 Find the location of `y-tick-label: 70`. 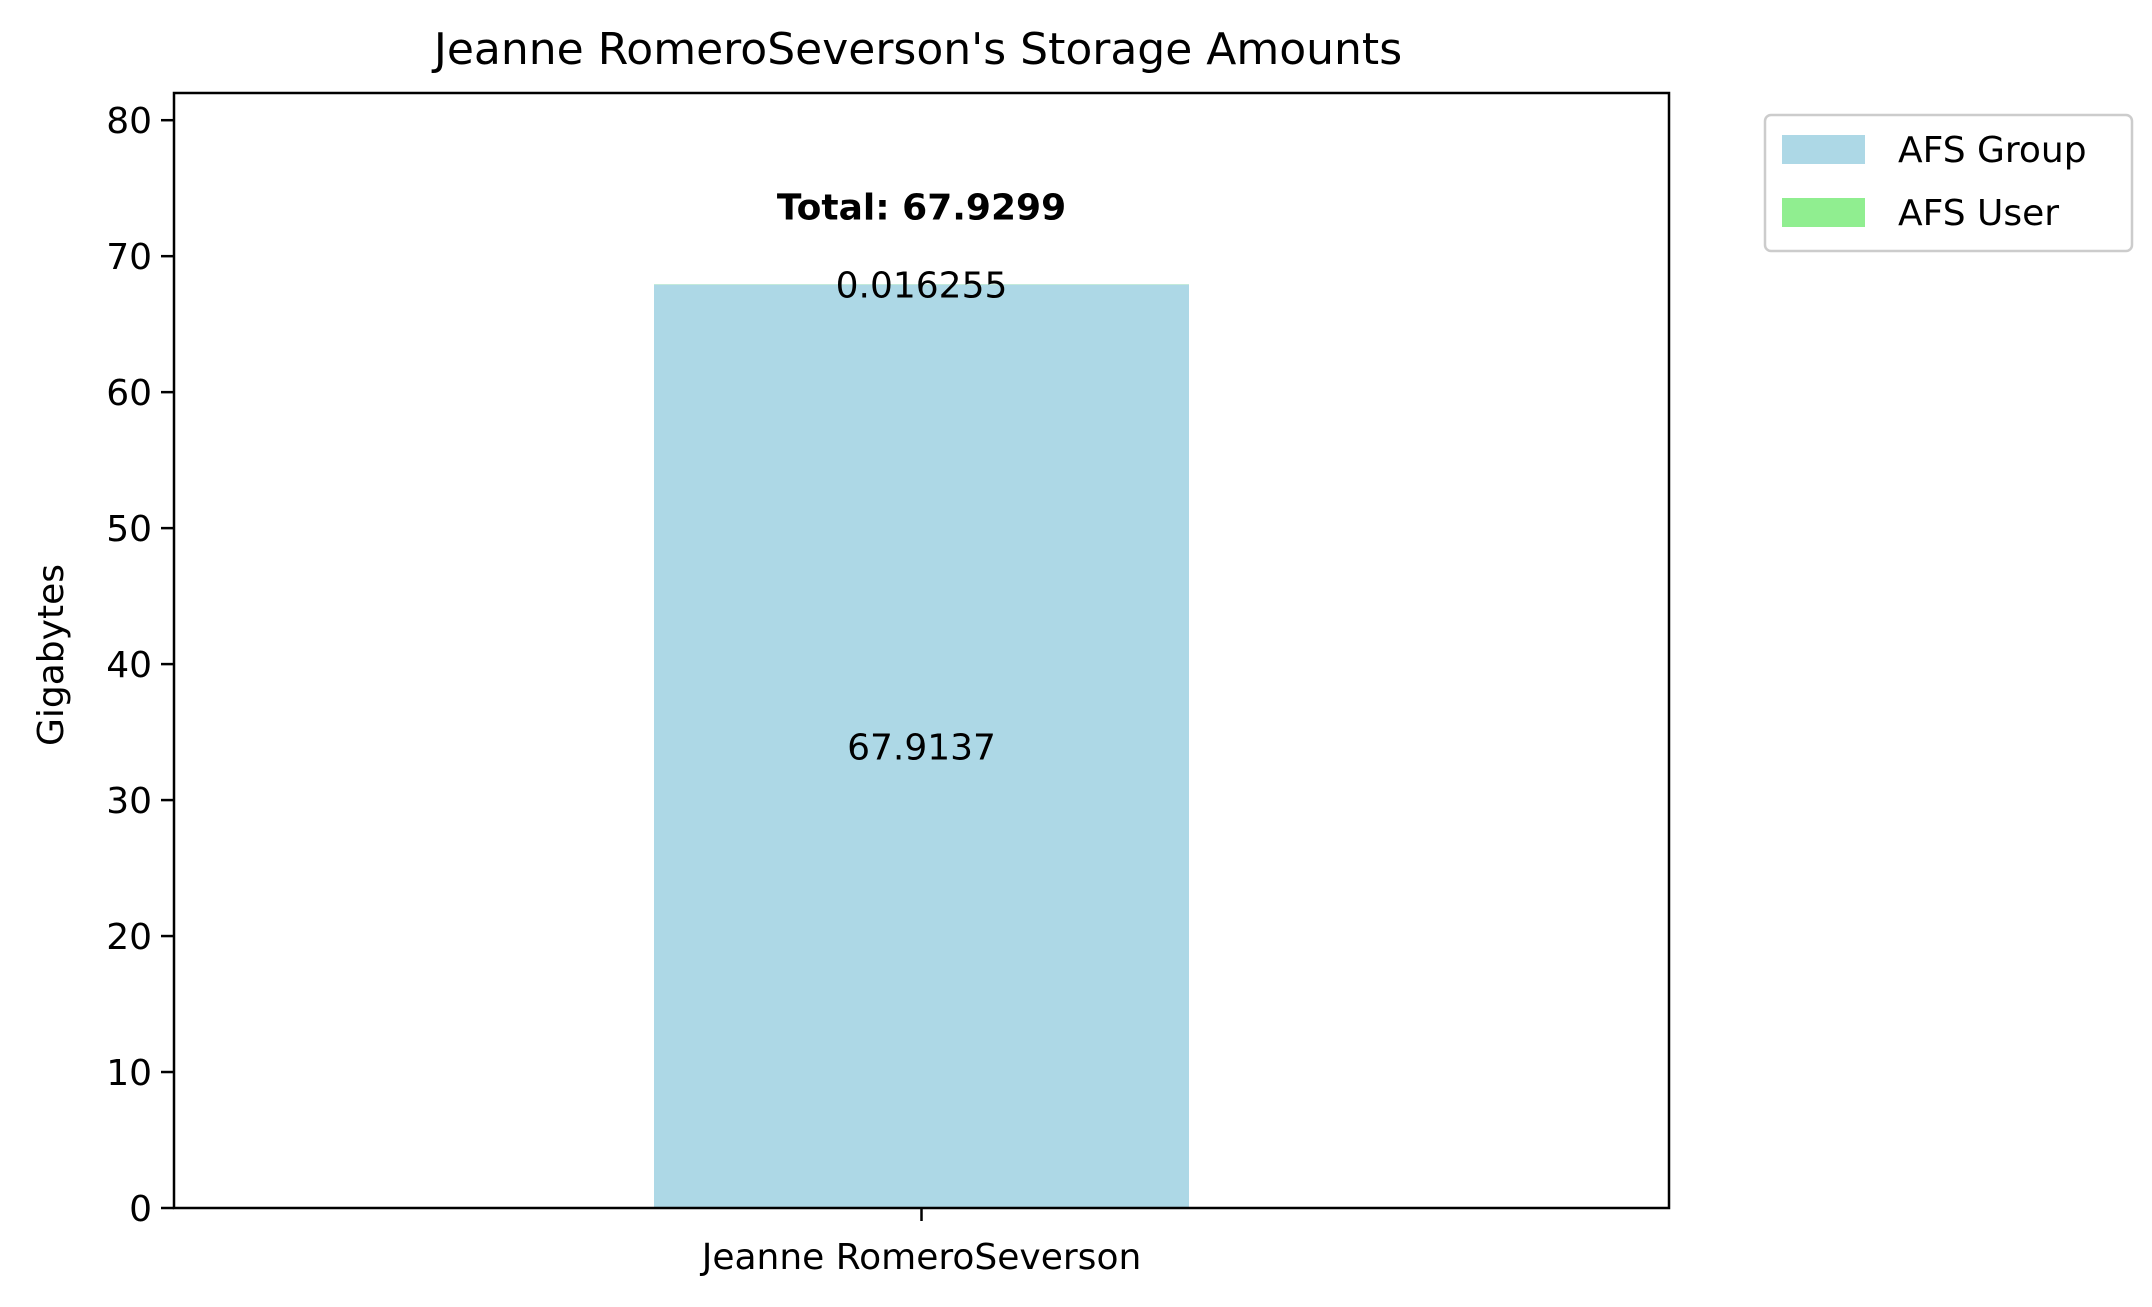

y-tick-label: 70 is located at coordinates (129, 257).